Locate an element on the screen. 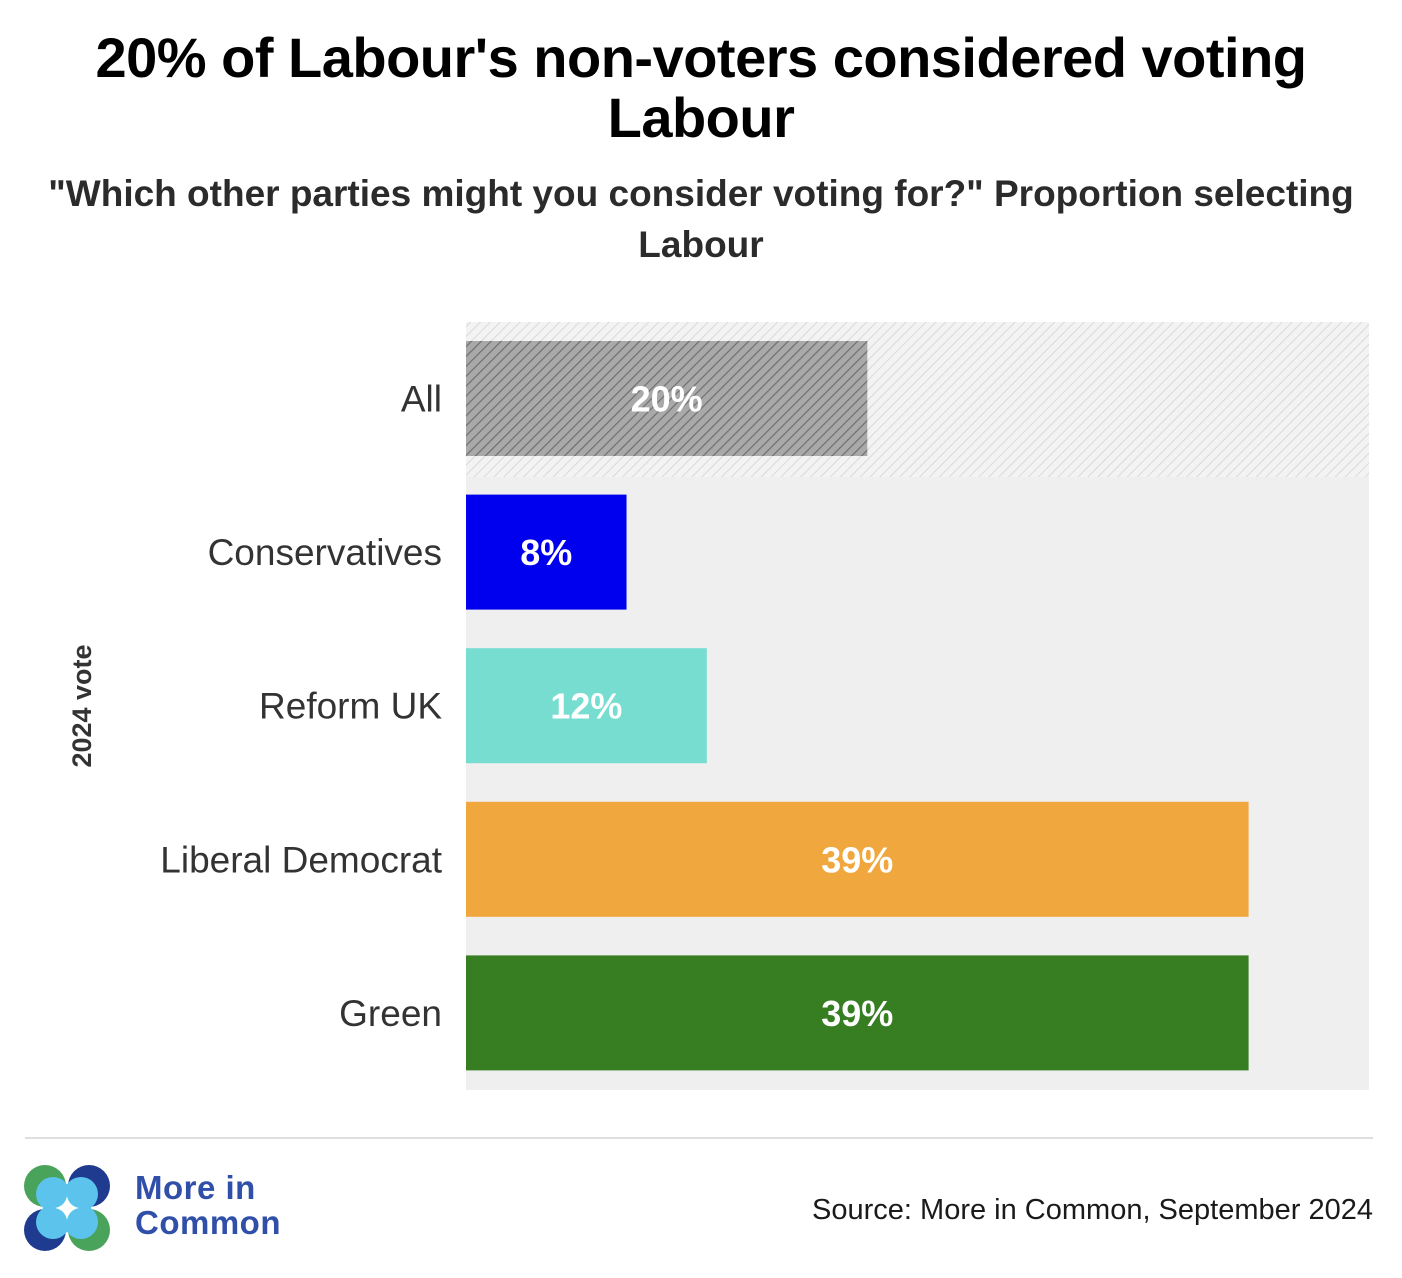  bar-liberal-democrat is located at coordinates (857, 859).